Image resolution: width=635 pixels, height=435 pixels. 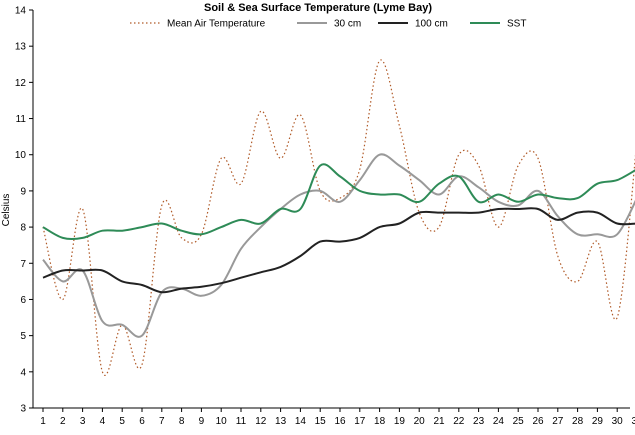 I want to click on x-tick-label: 14, so click(x=301, y=421).